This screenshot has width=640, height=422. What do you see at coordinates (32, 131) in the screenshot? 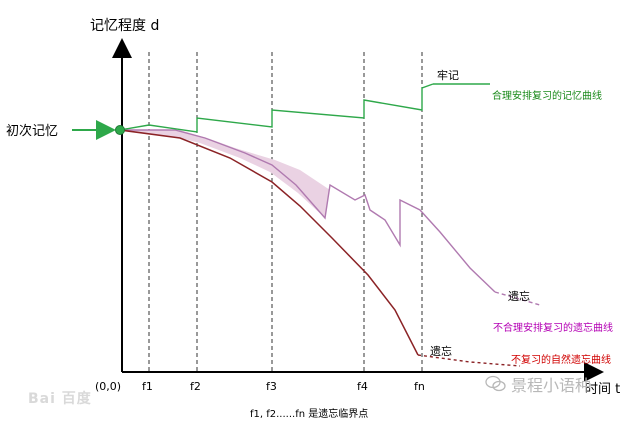
I see `first-memory-label: 初次记忆` at bounding box center [32, 131].